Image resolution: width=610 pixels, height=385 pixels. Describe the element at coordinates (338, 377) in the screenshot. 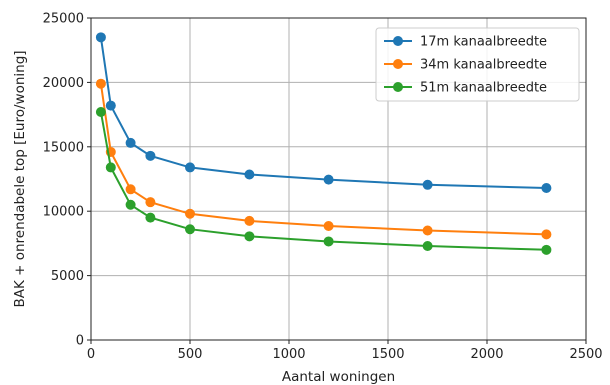

I see `x-axis-label: Aantal woningen` at that location.